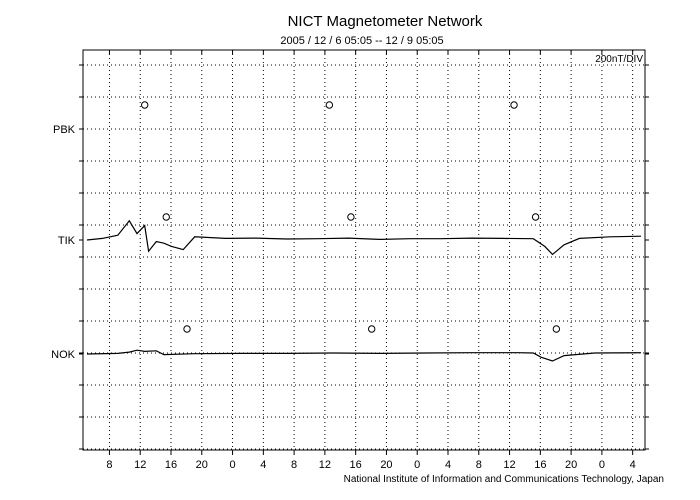  I want to click on station-pbk: PBK, so click(351, 118).